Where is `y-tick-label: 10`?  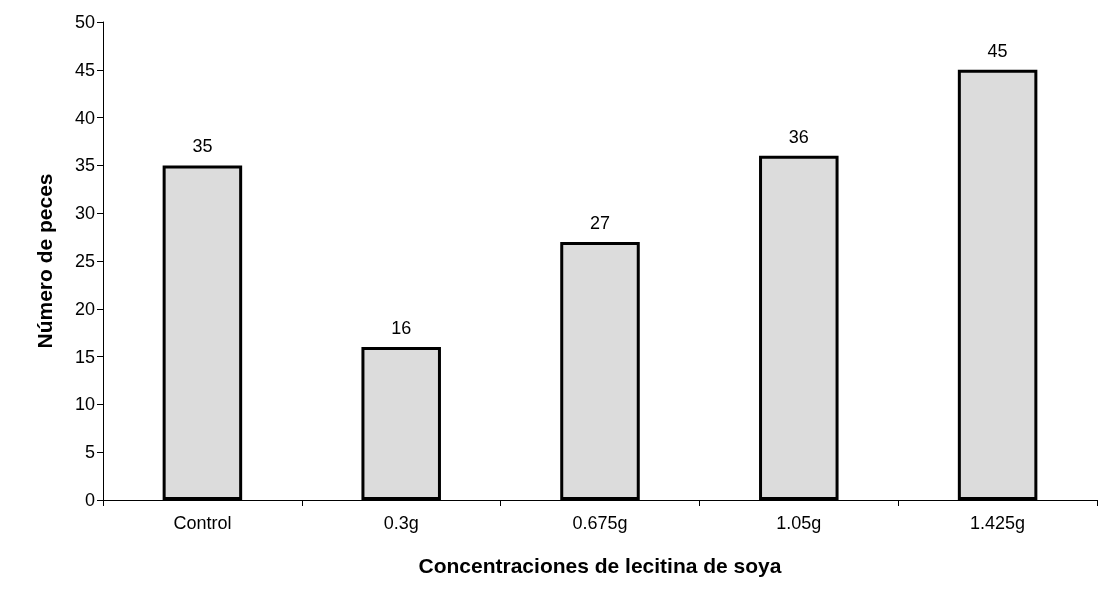
y-tick-label: 10 is located at coordinates (84, 404).